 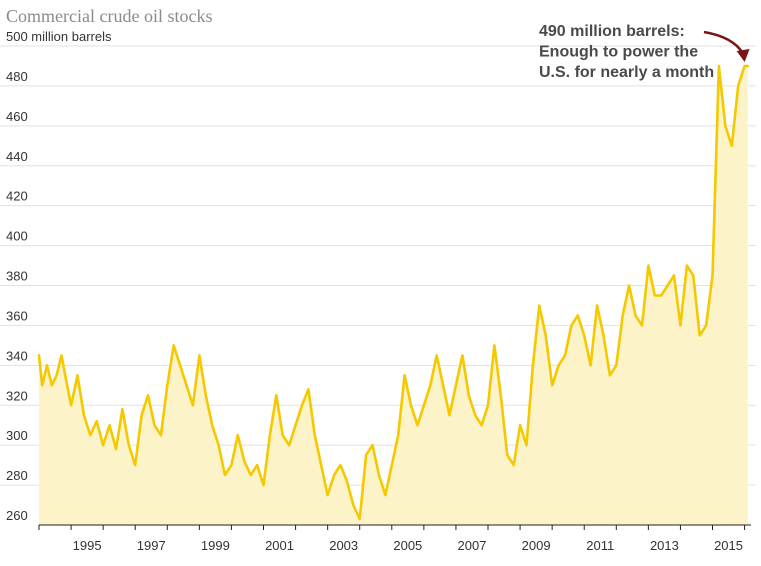 What do you see at coordinates (17, 515) in the screenshot?
I see `y-tick-label: 260` at bounding box center [17, 515].